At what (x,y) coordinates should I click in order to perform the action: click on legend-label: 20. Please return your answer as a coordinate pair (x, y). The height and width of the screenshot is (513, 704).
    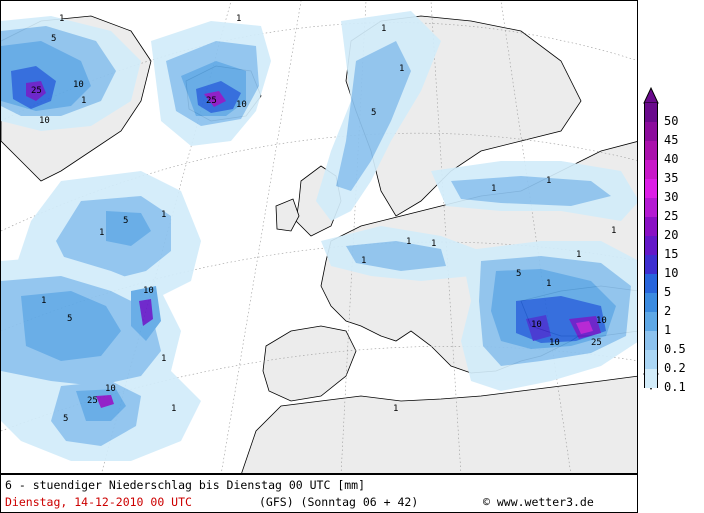
    Looking at the image, I should click on (671, 235).